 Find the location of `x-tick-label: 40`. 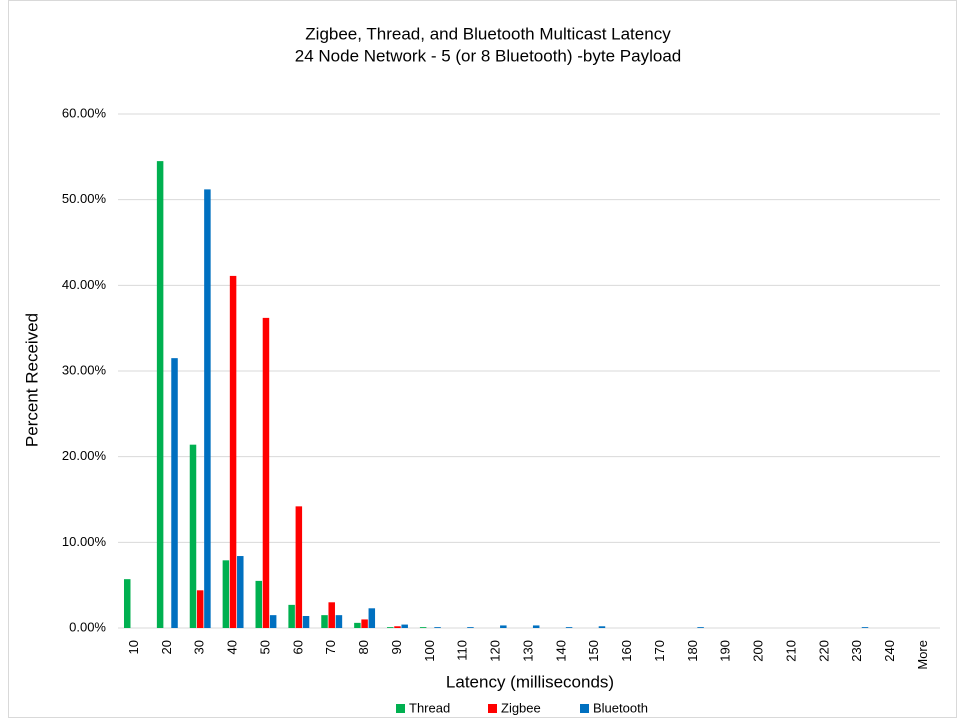

x-tick-label: 40 is located at coordinates (232, 647).